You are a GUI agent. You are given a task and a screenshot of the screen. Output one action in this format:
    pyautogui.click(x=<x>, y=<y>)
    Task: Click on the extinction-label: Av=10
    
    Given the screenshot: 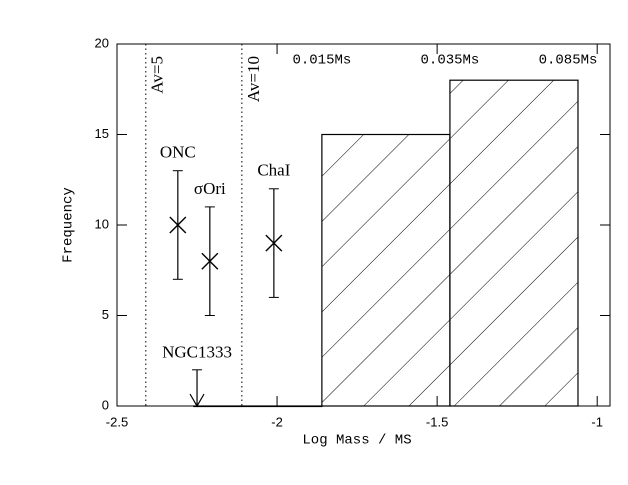 What is the action you would take?
    pyautogui.click(x=253, y=79)
    